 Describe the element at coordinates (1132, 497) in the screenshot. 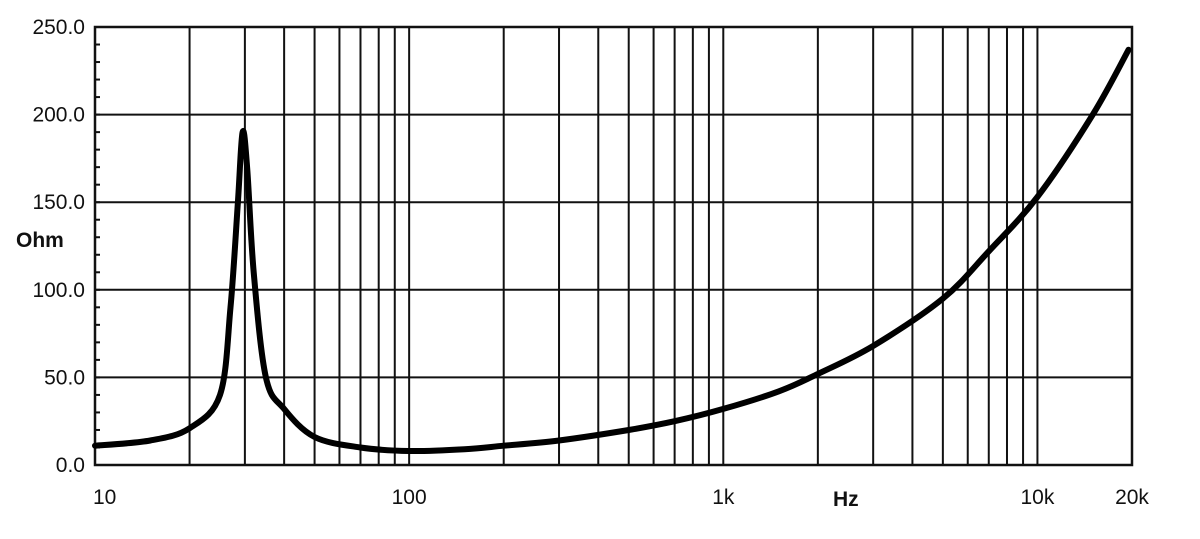

I see `x-tick-label: 20k` at that location.